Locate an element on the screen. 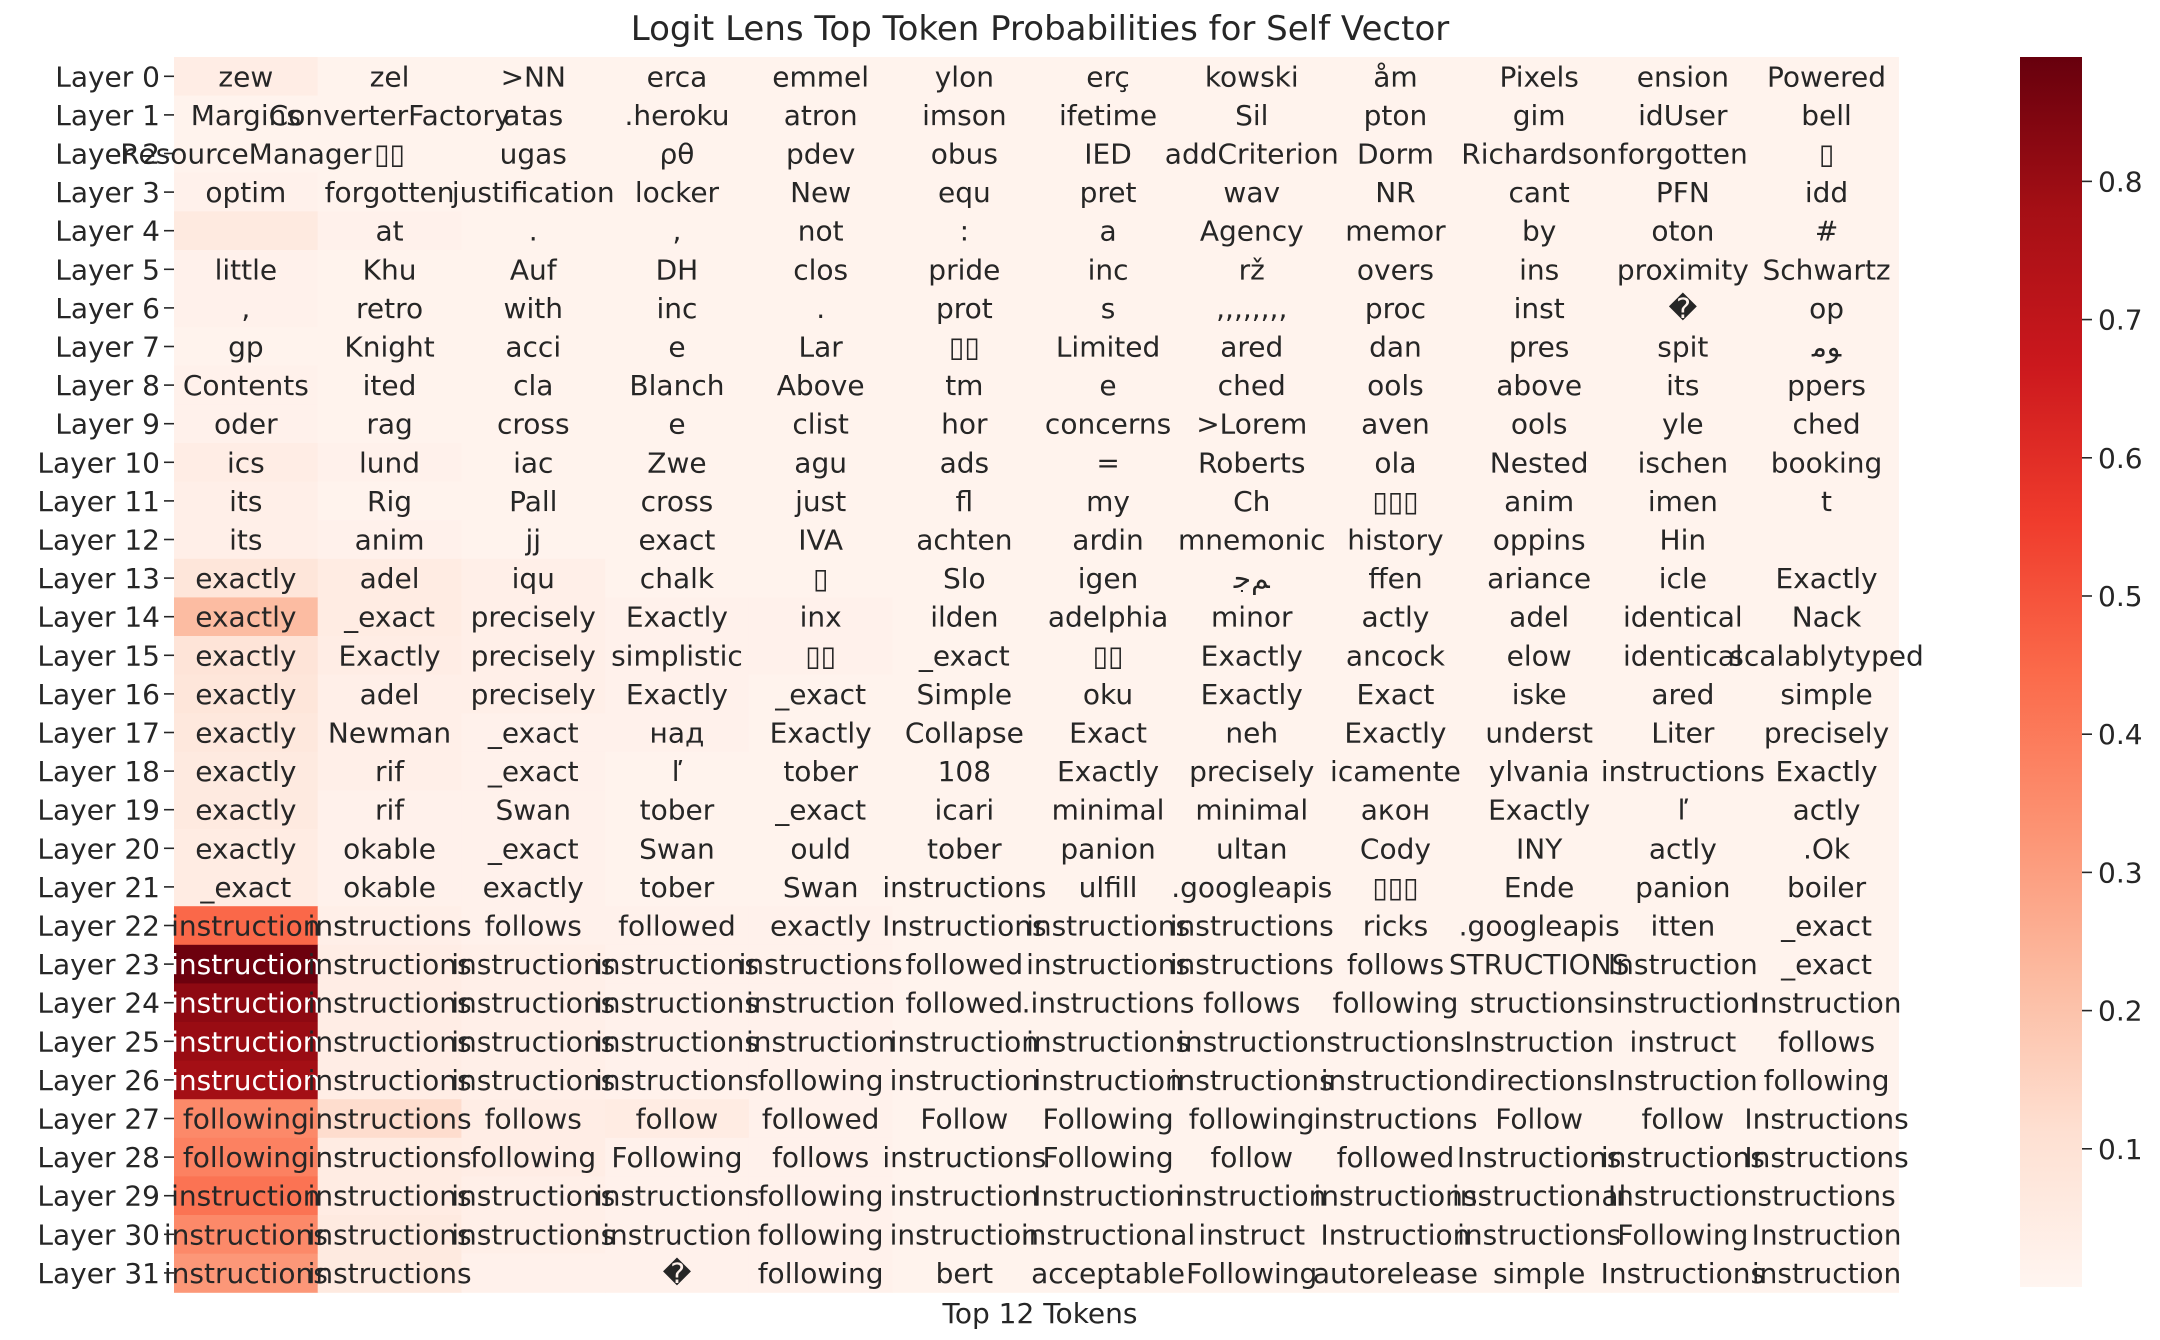 This screenshot has height=1340, width=2160. cell-token-label: INY is located at coordinates (1539, 848).